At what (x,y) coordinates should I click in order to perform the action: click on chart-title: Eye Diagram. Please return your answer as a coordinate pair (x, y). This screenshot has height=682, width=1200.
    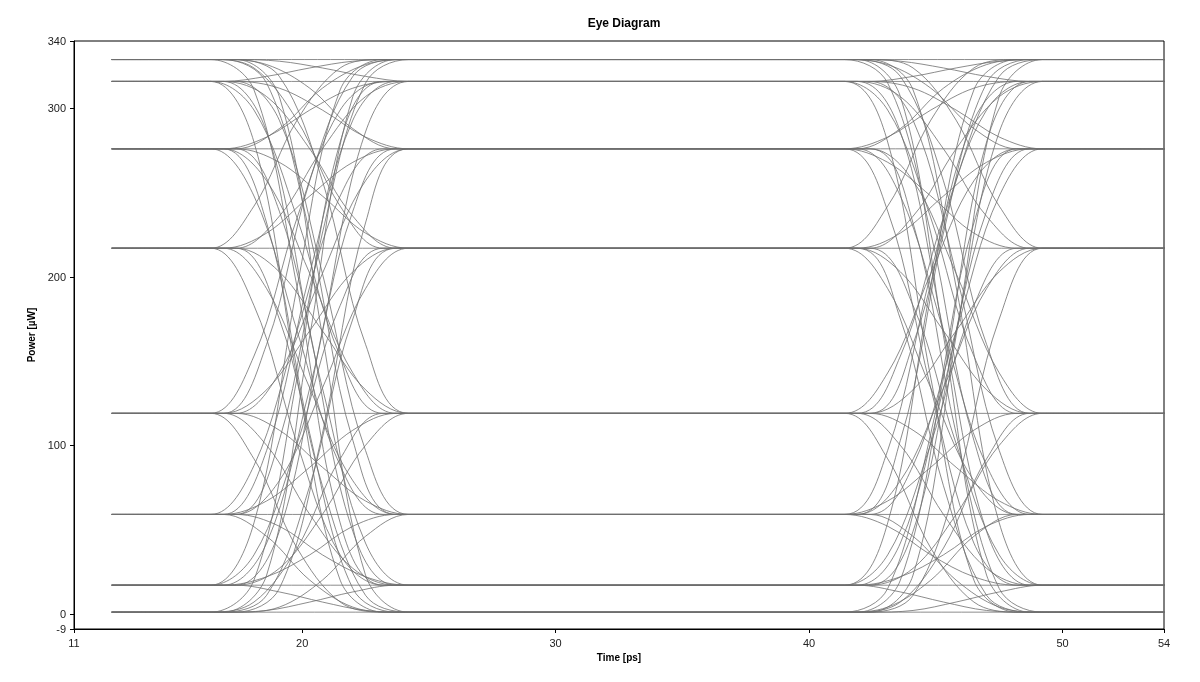
    Looking at the image, I should click on (624, 23).